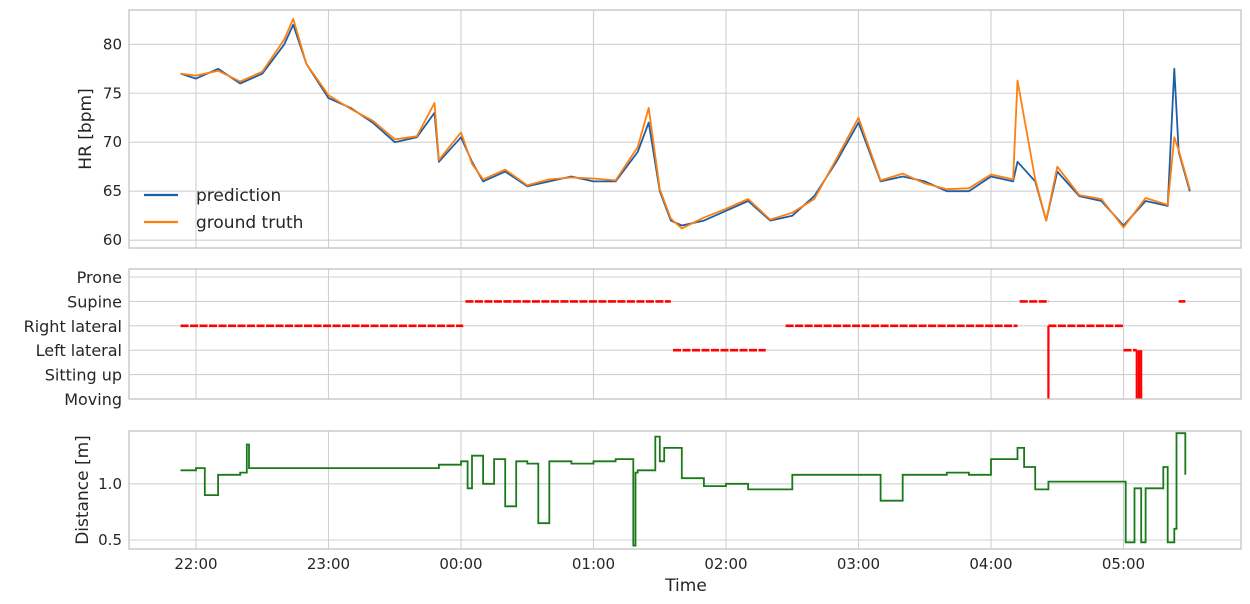 Image resolution: width=1250 pixels, height=604 pixels. What do you see at coordinates (112, 93) in the screenshot?
I see `hr-ytick-label: 75` at bounding box center [112, 93].